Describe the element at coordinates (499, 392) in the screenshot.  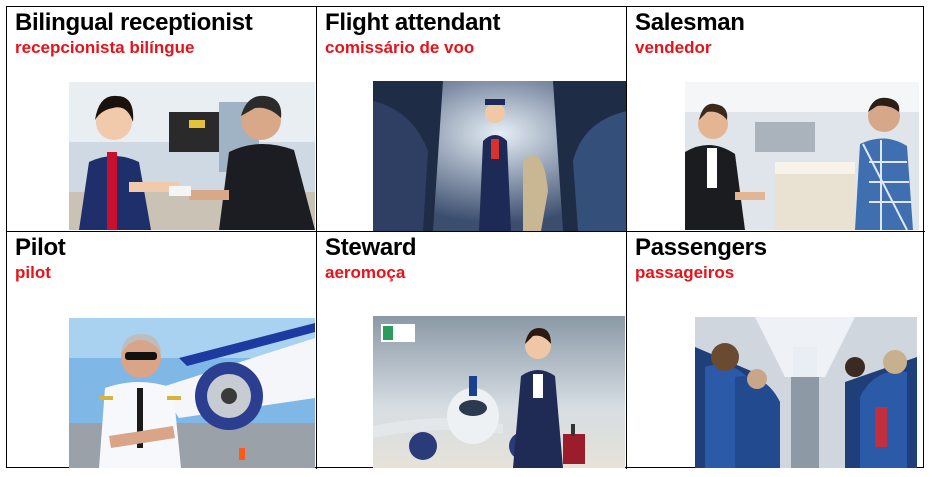
I see `steward-photo` at that location.